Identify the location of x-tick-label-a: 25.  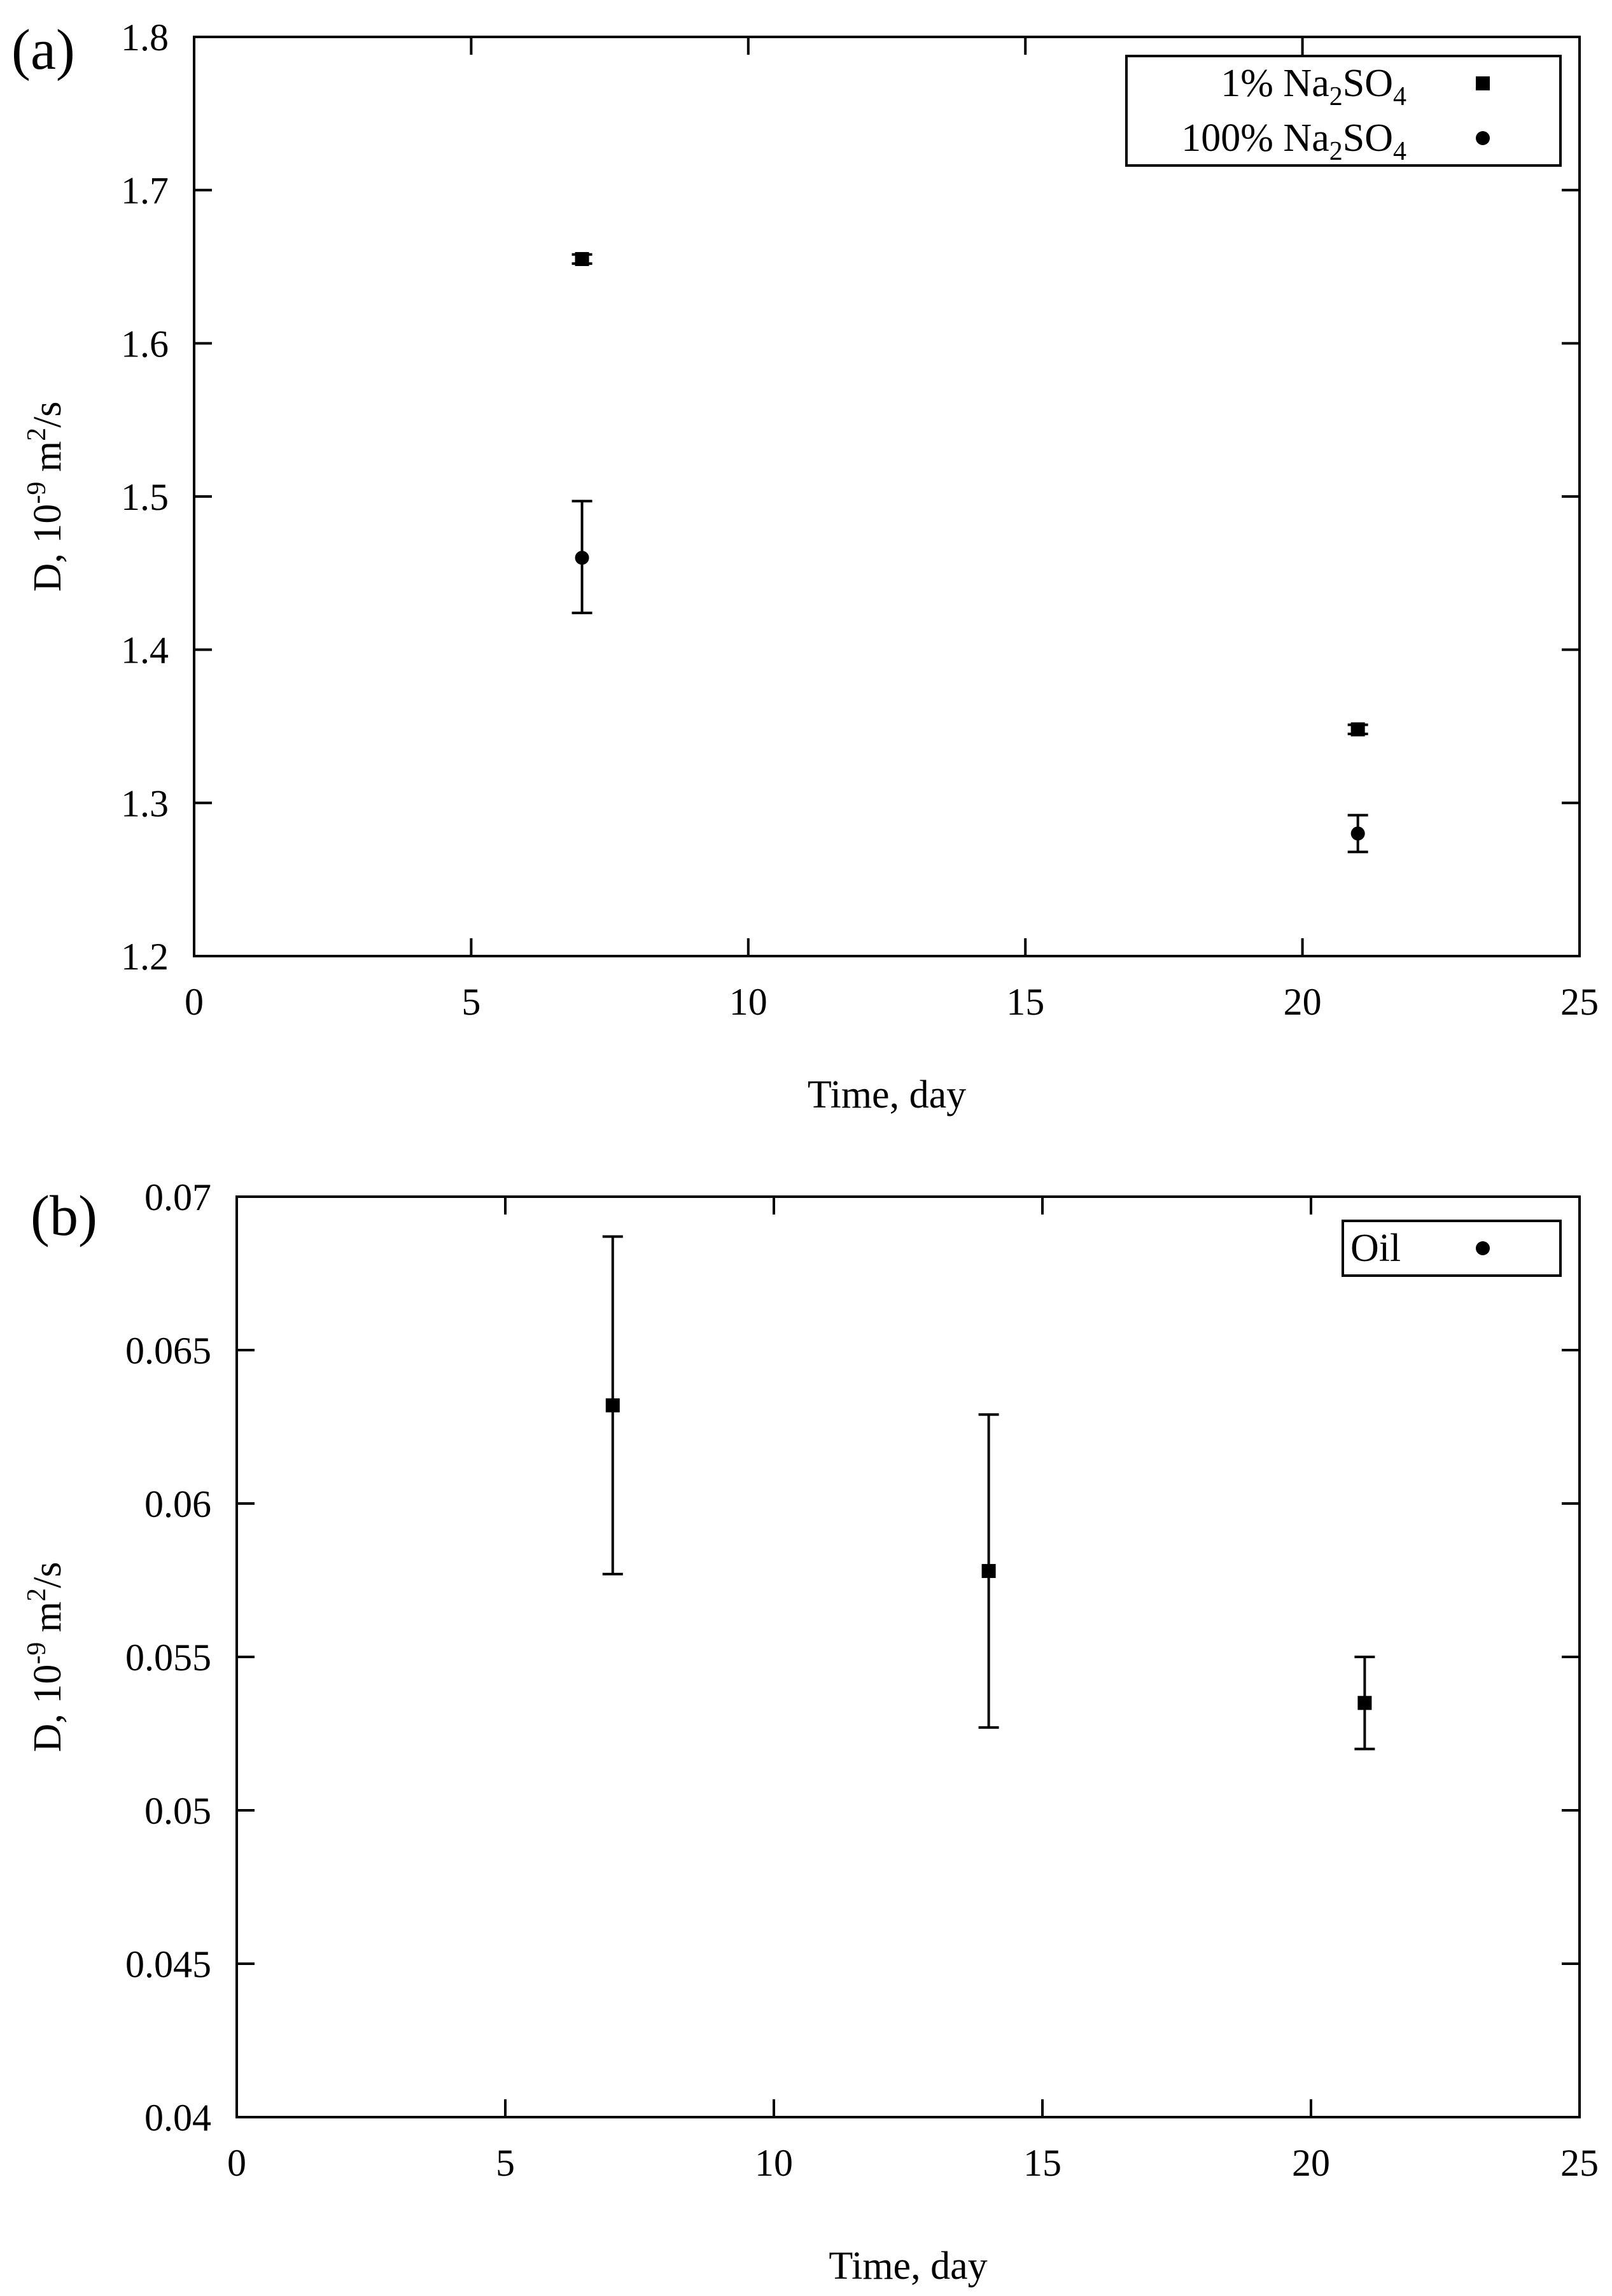
(1580, 1002).